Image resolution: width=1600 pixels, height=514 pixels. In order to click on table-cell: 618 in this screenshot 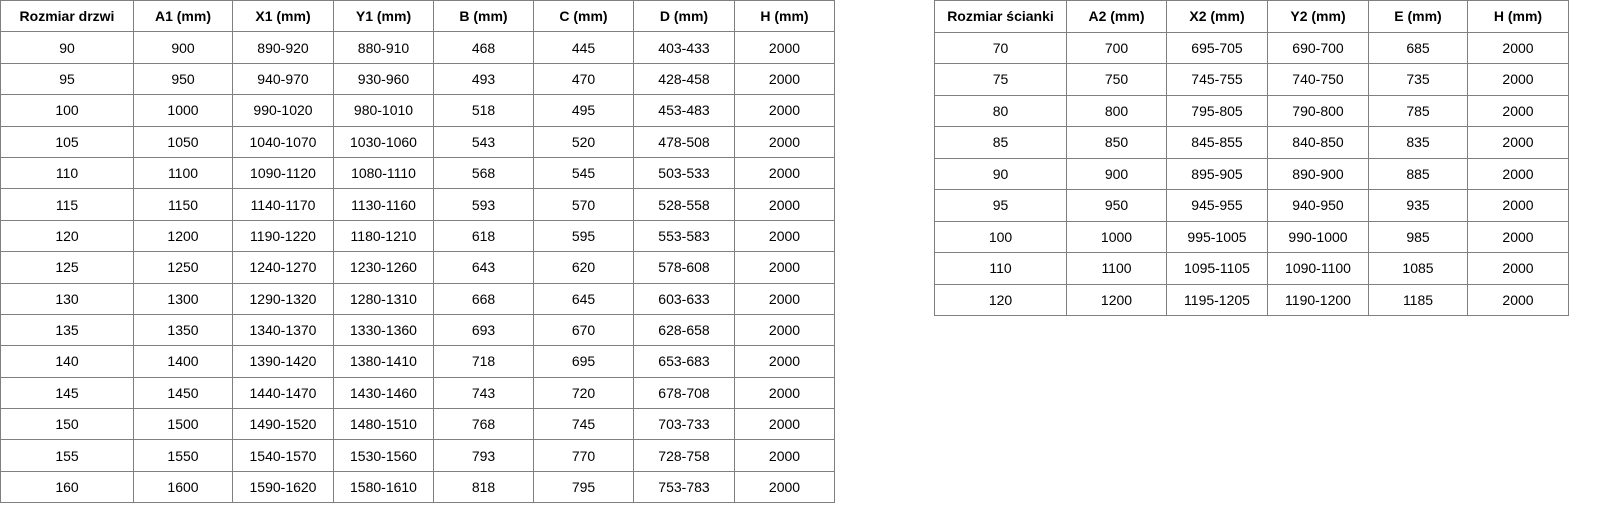, I will do `click(483, 236)`.